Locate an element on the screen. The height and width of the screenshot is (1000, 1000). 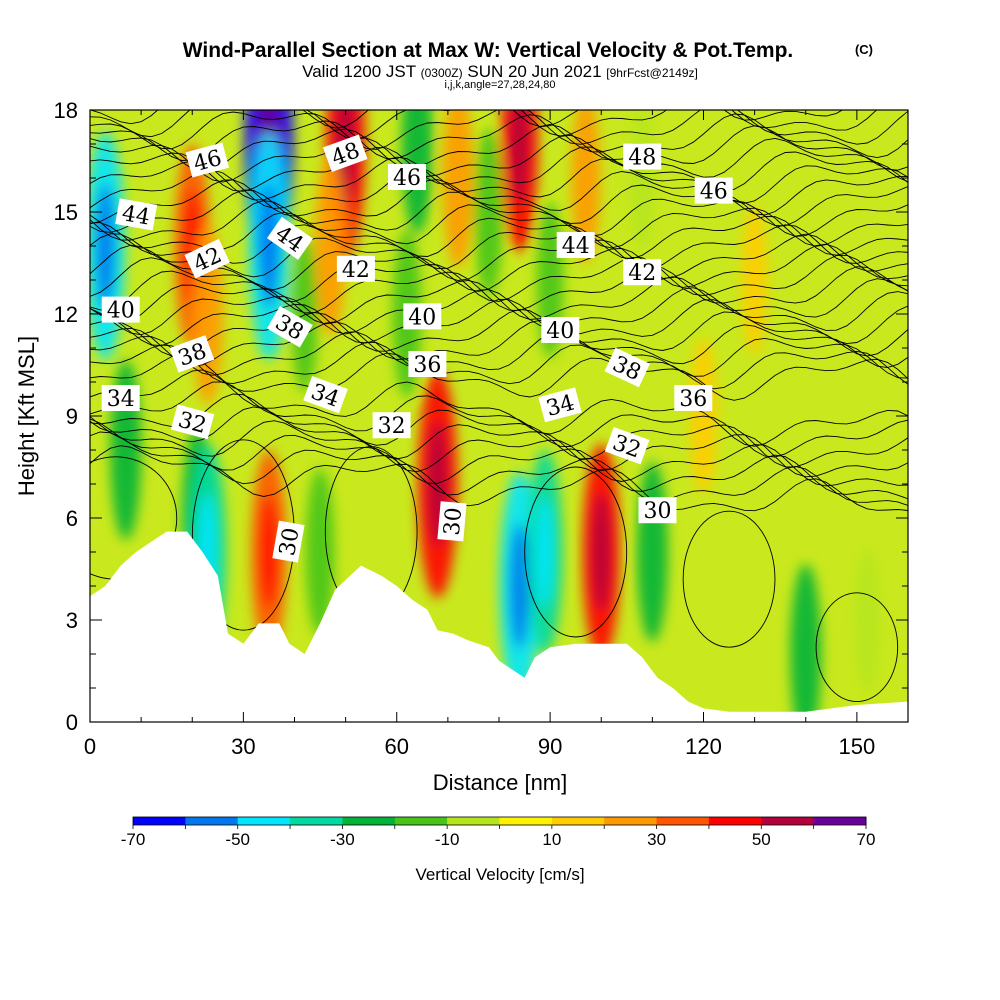
contour-label-text-13: 40 is located at coordinates (560, 331).